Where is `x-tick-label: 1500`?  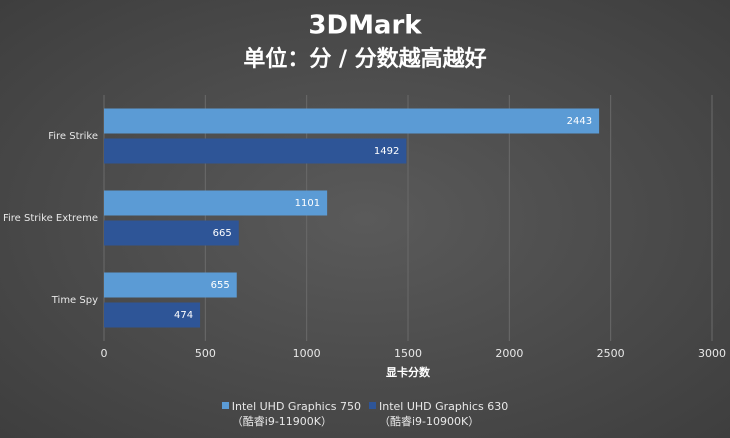
x-tick-label: 1500 is located at coordinates (408, 353).